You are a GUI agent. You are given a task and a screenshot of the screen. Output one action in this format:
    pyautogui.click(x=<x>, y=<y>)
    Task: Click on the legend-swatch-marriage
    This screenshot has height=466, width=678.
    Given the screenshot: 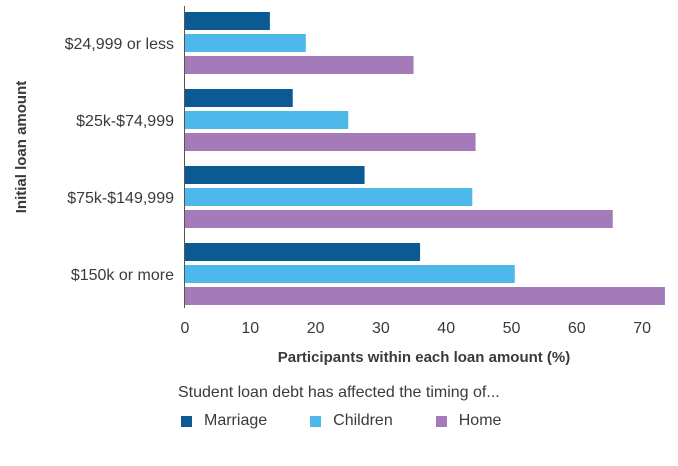 What is the action you would take?
    pyautogui.click(x=186, y=421)
    